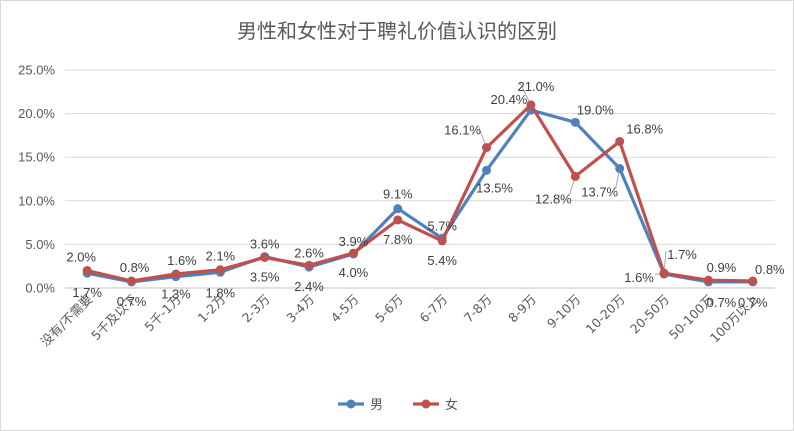  What do you see at coordinates (36, 200) in the screenshot?
I see `y-tick-label: 10.0%` at bounding box center [36, 200].